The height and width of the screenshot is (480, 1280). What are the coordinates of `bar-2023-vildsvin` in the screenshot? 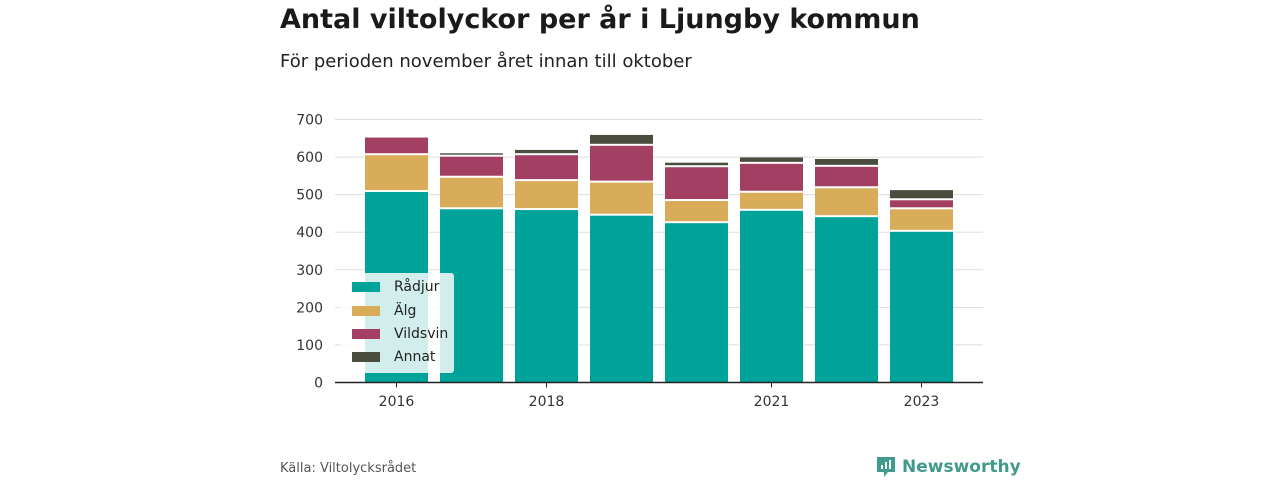 It's located at (921, 204).